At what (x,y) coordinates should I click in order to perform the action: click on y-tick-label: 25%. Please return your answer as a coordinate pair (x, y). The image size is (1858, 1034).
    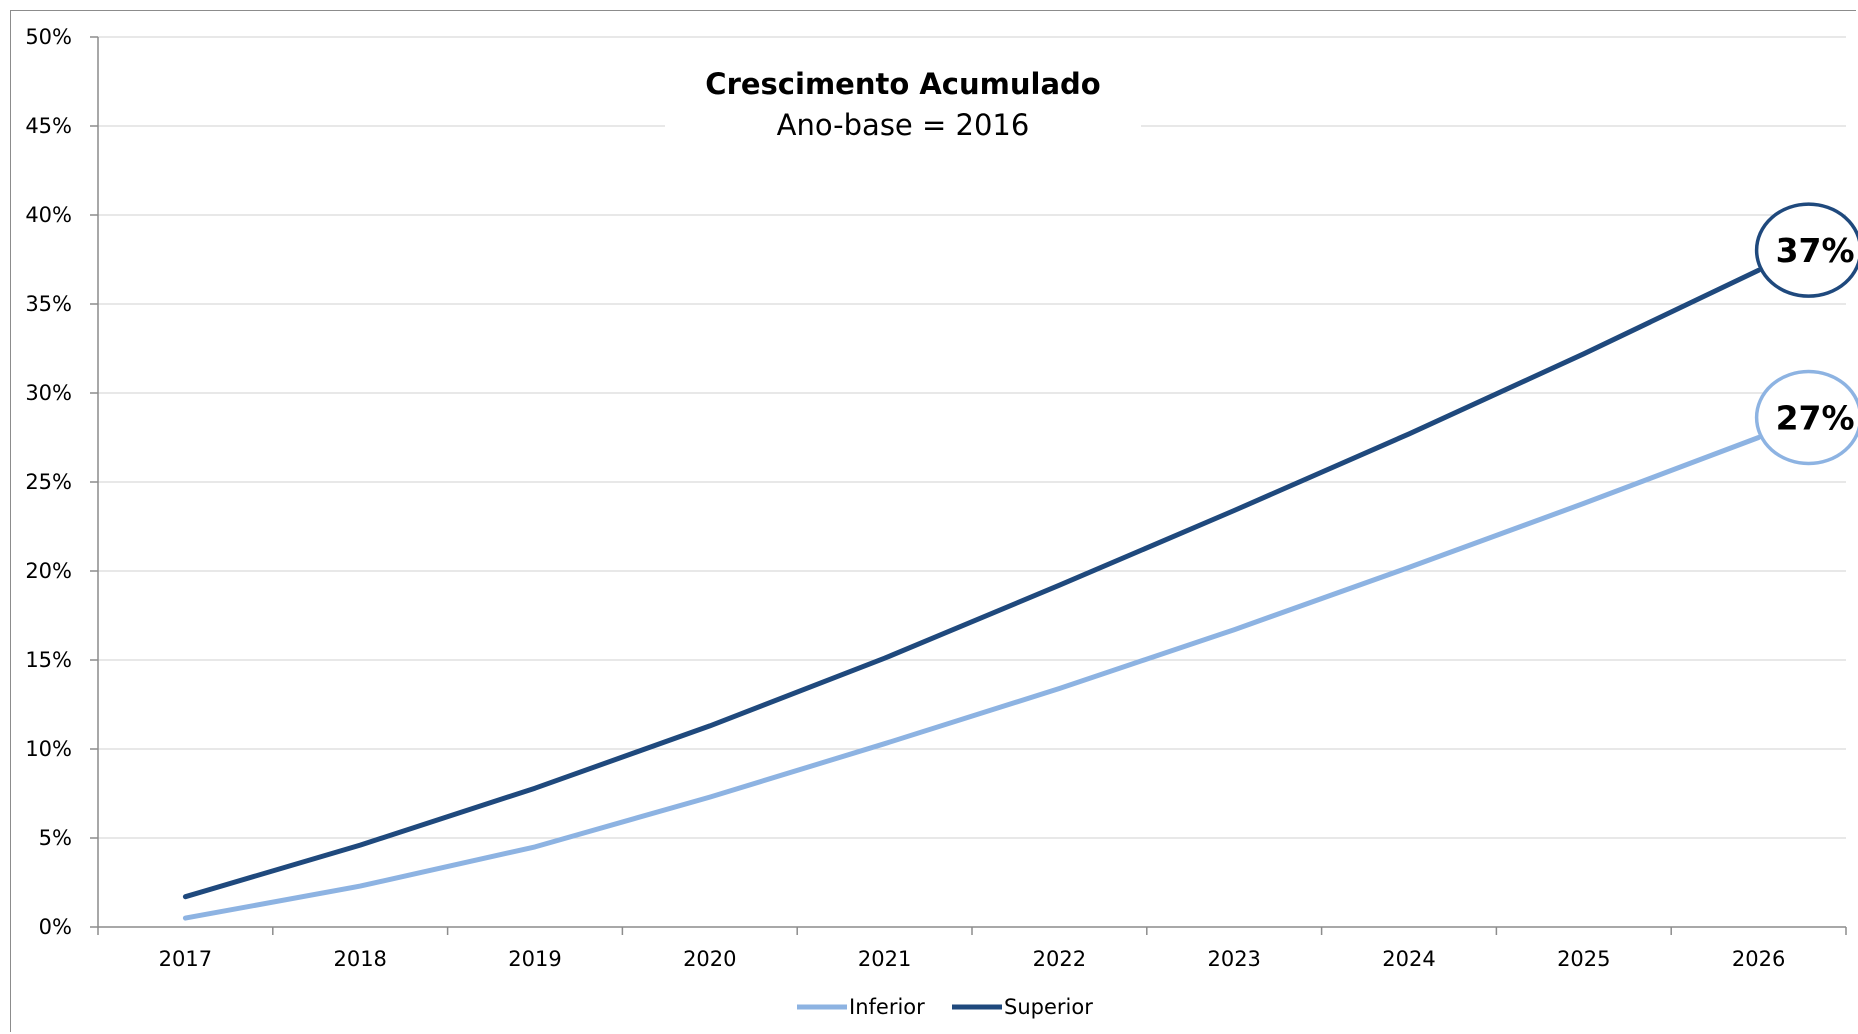
    Looking at the image, I should click on (48, 482).